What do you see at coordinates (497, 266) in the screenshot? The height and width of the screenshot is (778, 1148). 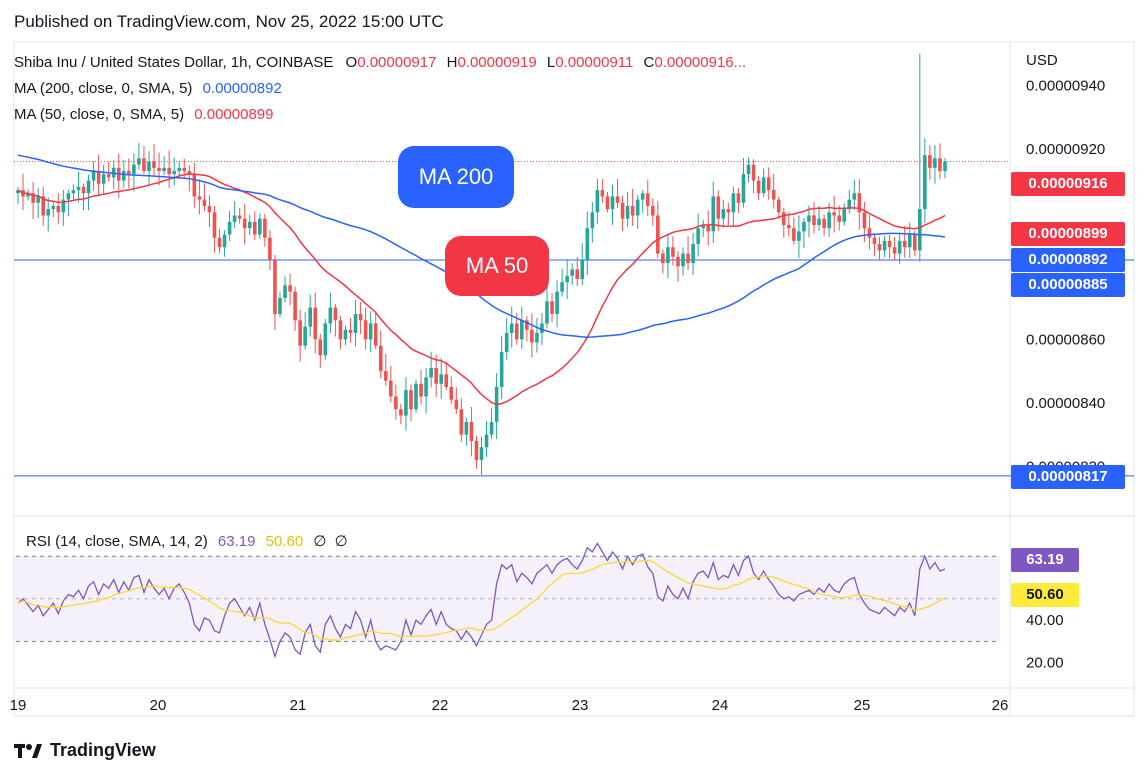 I see `ma50-callout: MA 50` at bounding box center [497, 266].